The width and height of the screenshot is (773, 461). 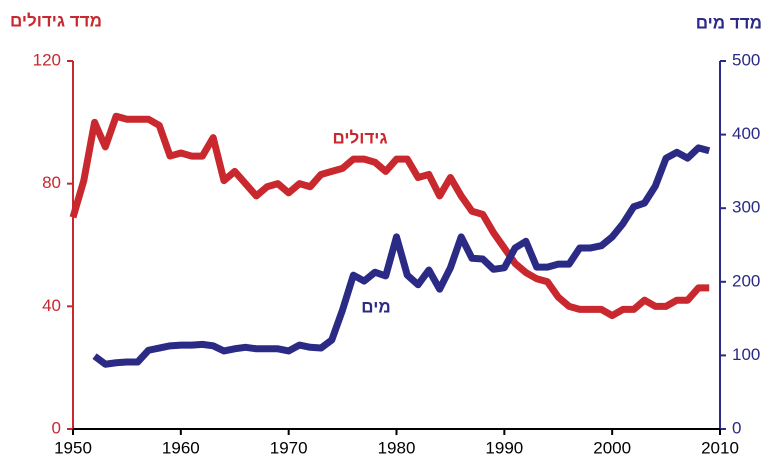 I want to click on x-tick-label: 1990, so click(x=504, y=447).